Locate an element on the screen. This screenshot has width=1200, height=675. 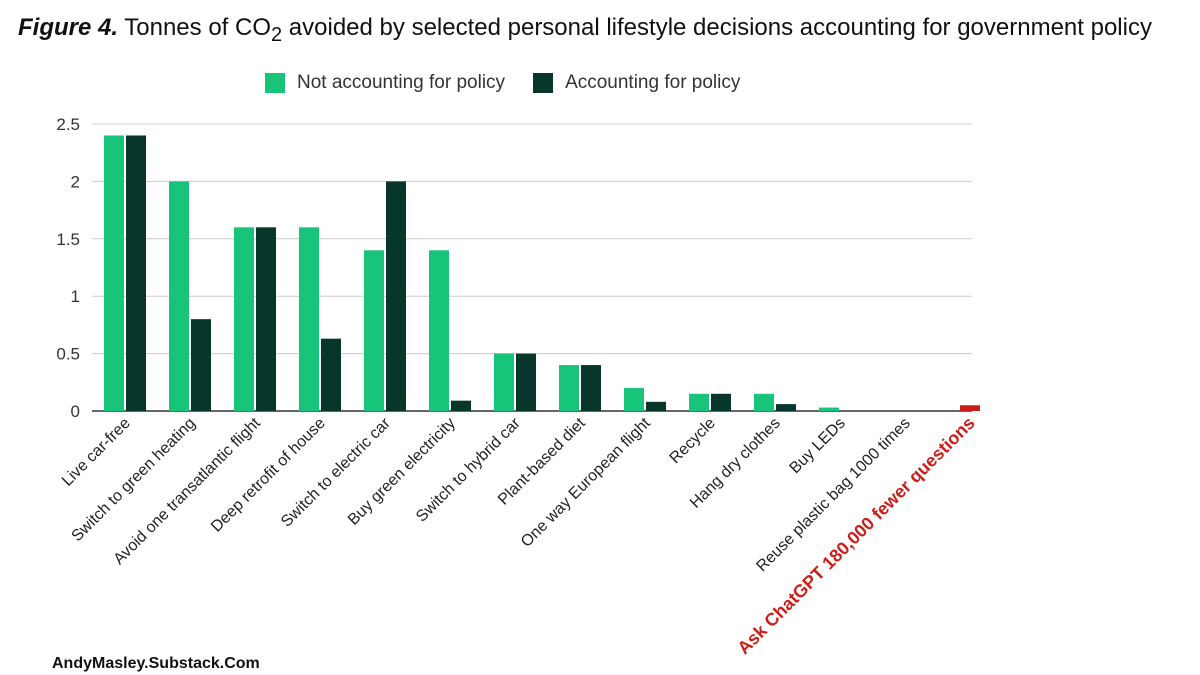
legend-item-accounting: Accounting for policy is located at coordinates (636, 83).